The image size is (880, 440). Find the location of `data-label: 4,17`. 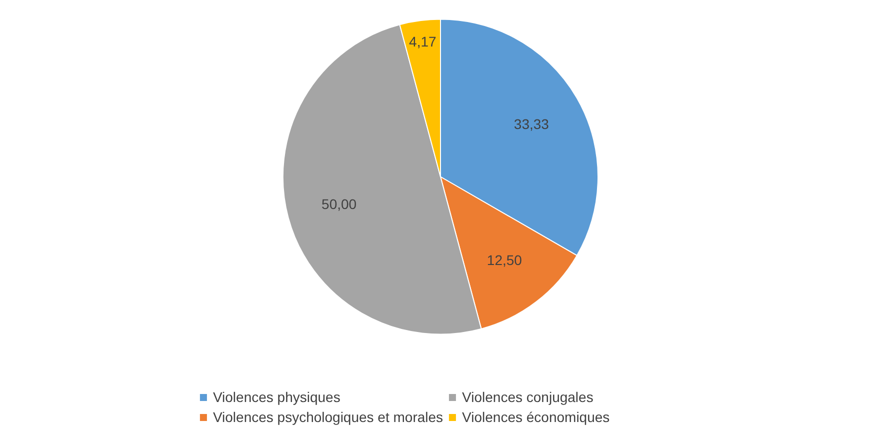

data-label: 4,17 is located at coordinates (423, 41).